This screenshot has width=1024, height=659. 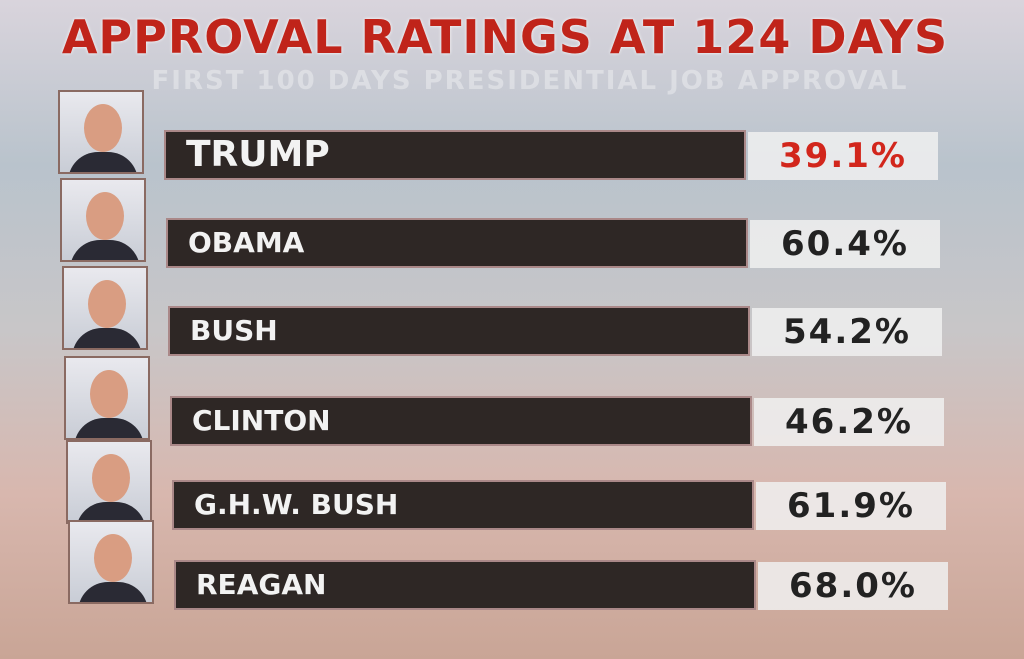 I want to click on subtitle: FIRST 100 DAYS PRESIDENTIAL JOB APPROVAL, so click(x=530, y=81).